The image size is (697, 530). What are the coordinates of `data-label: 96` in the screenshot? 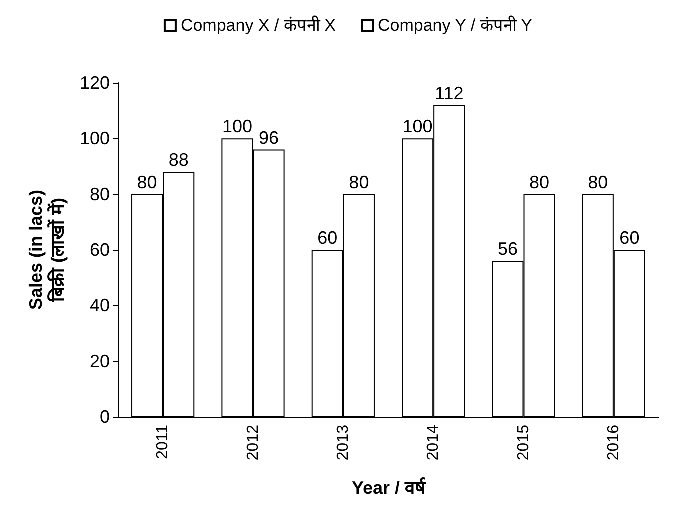 It's located at (269, 138).